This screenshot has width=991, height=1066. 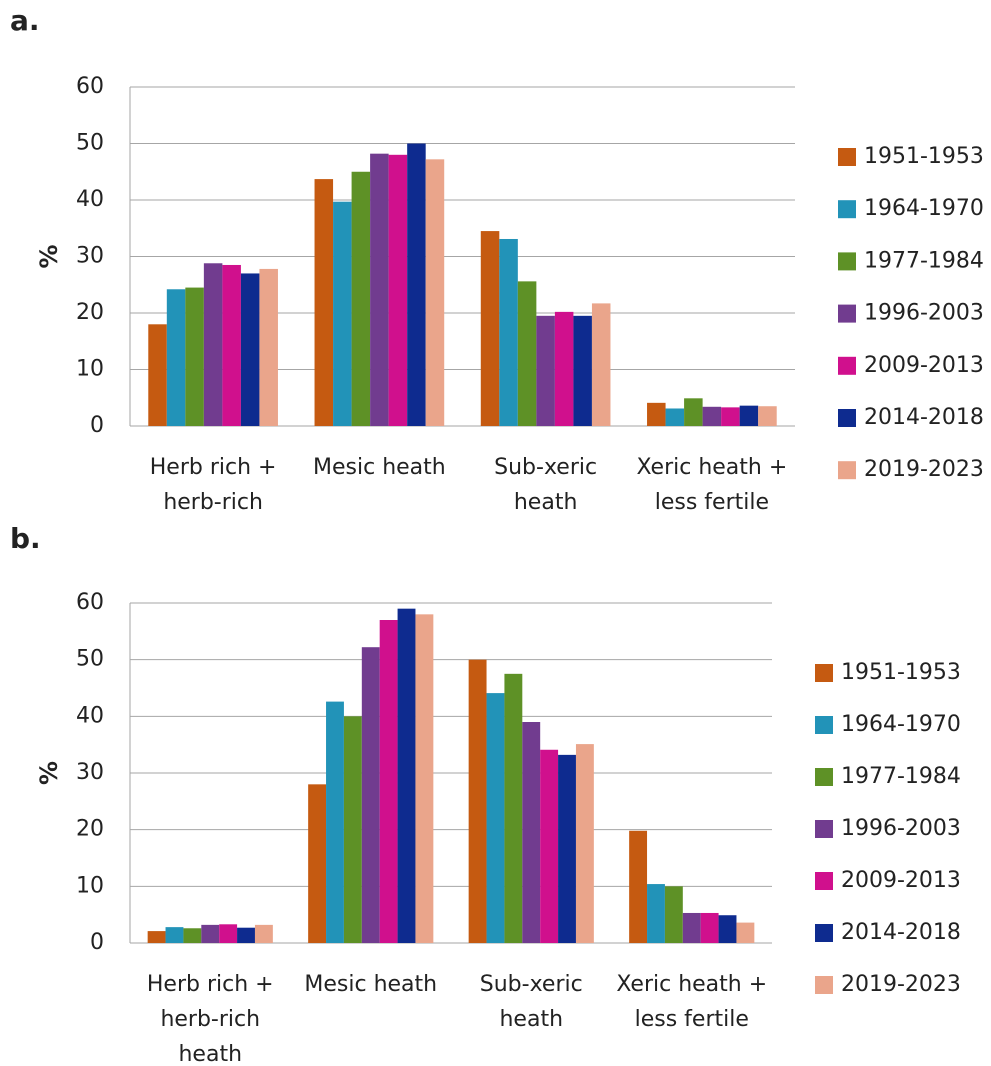 What do you see at coordinates (25, 20) in the screenshot?
I see `panel-label: a.` at bounding box center [25, 20].